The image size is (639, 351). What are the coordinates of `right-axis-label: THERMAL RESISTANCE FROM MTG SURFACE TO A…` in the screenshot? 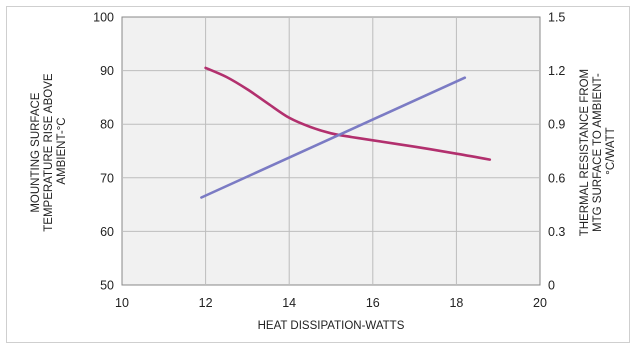 It's located at (598, 151).